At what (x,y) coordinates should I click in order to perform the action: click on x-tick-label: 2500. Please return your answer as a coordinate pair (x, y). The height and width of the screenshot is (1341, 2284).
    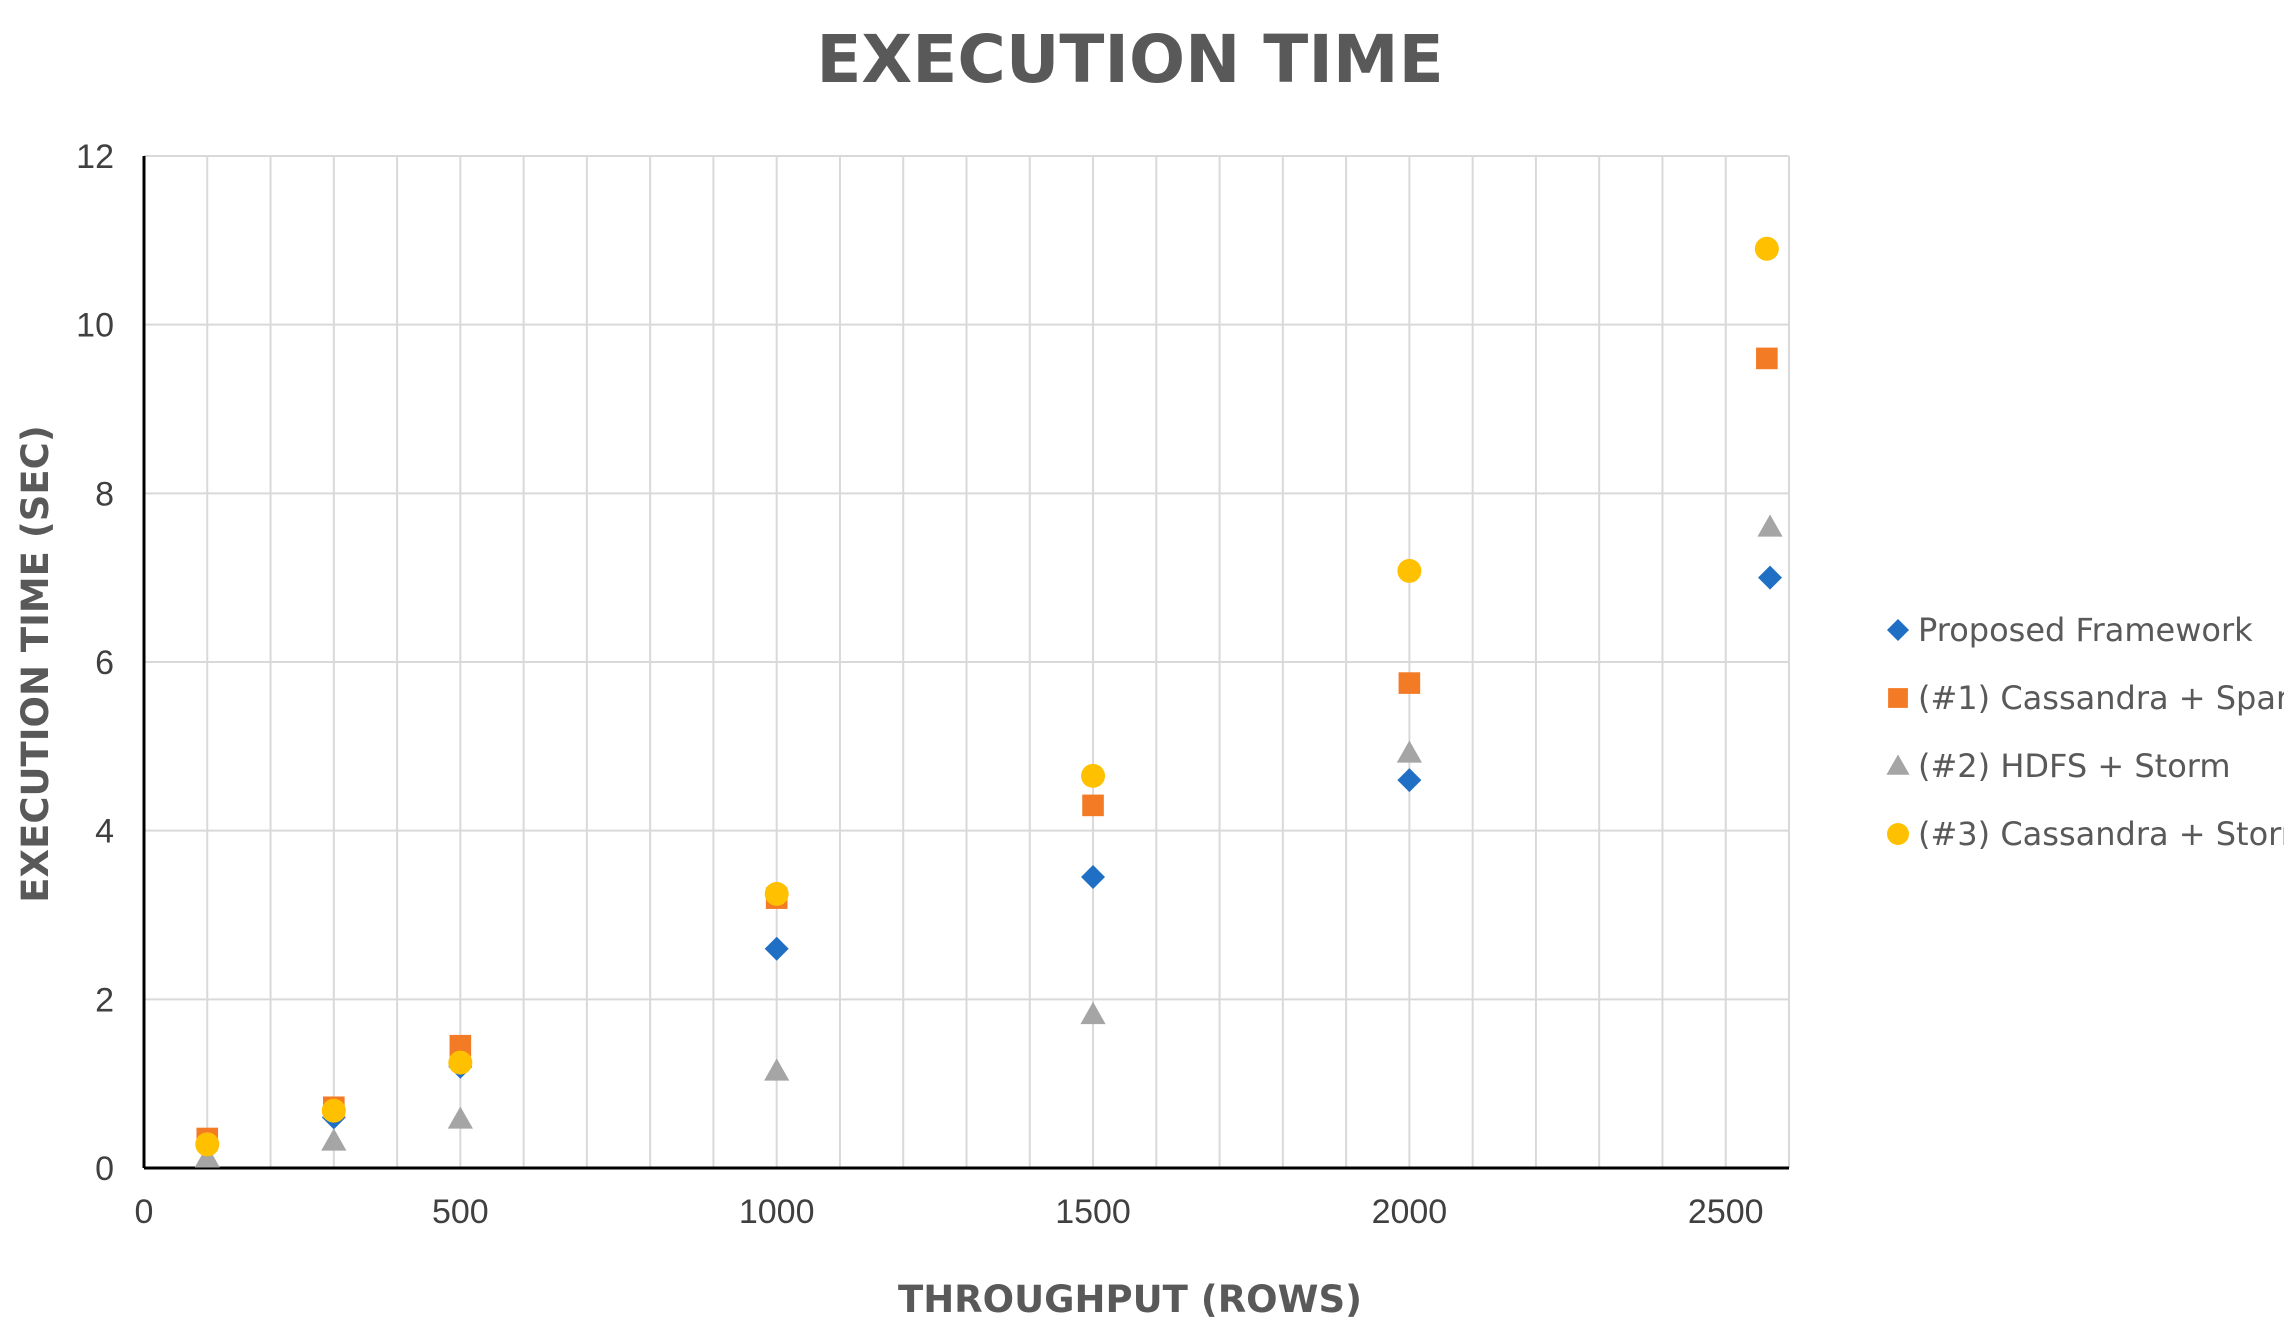
    Looking at the image, I should click on (1726, 1212).